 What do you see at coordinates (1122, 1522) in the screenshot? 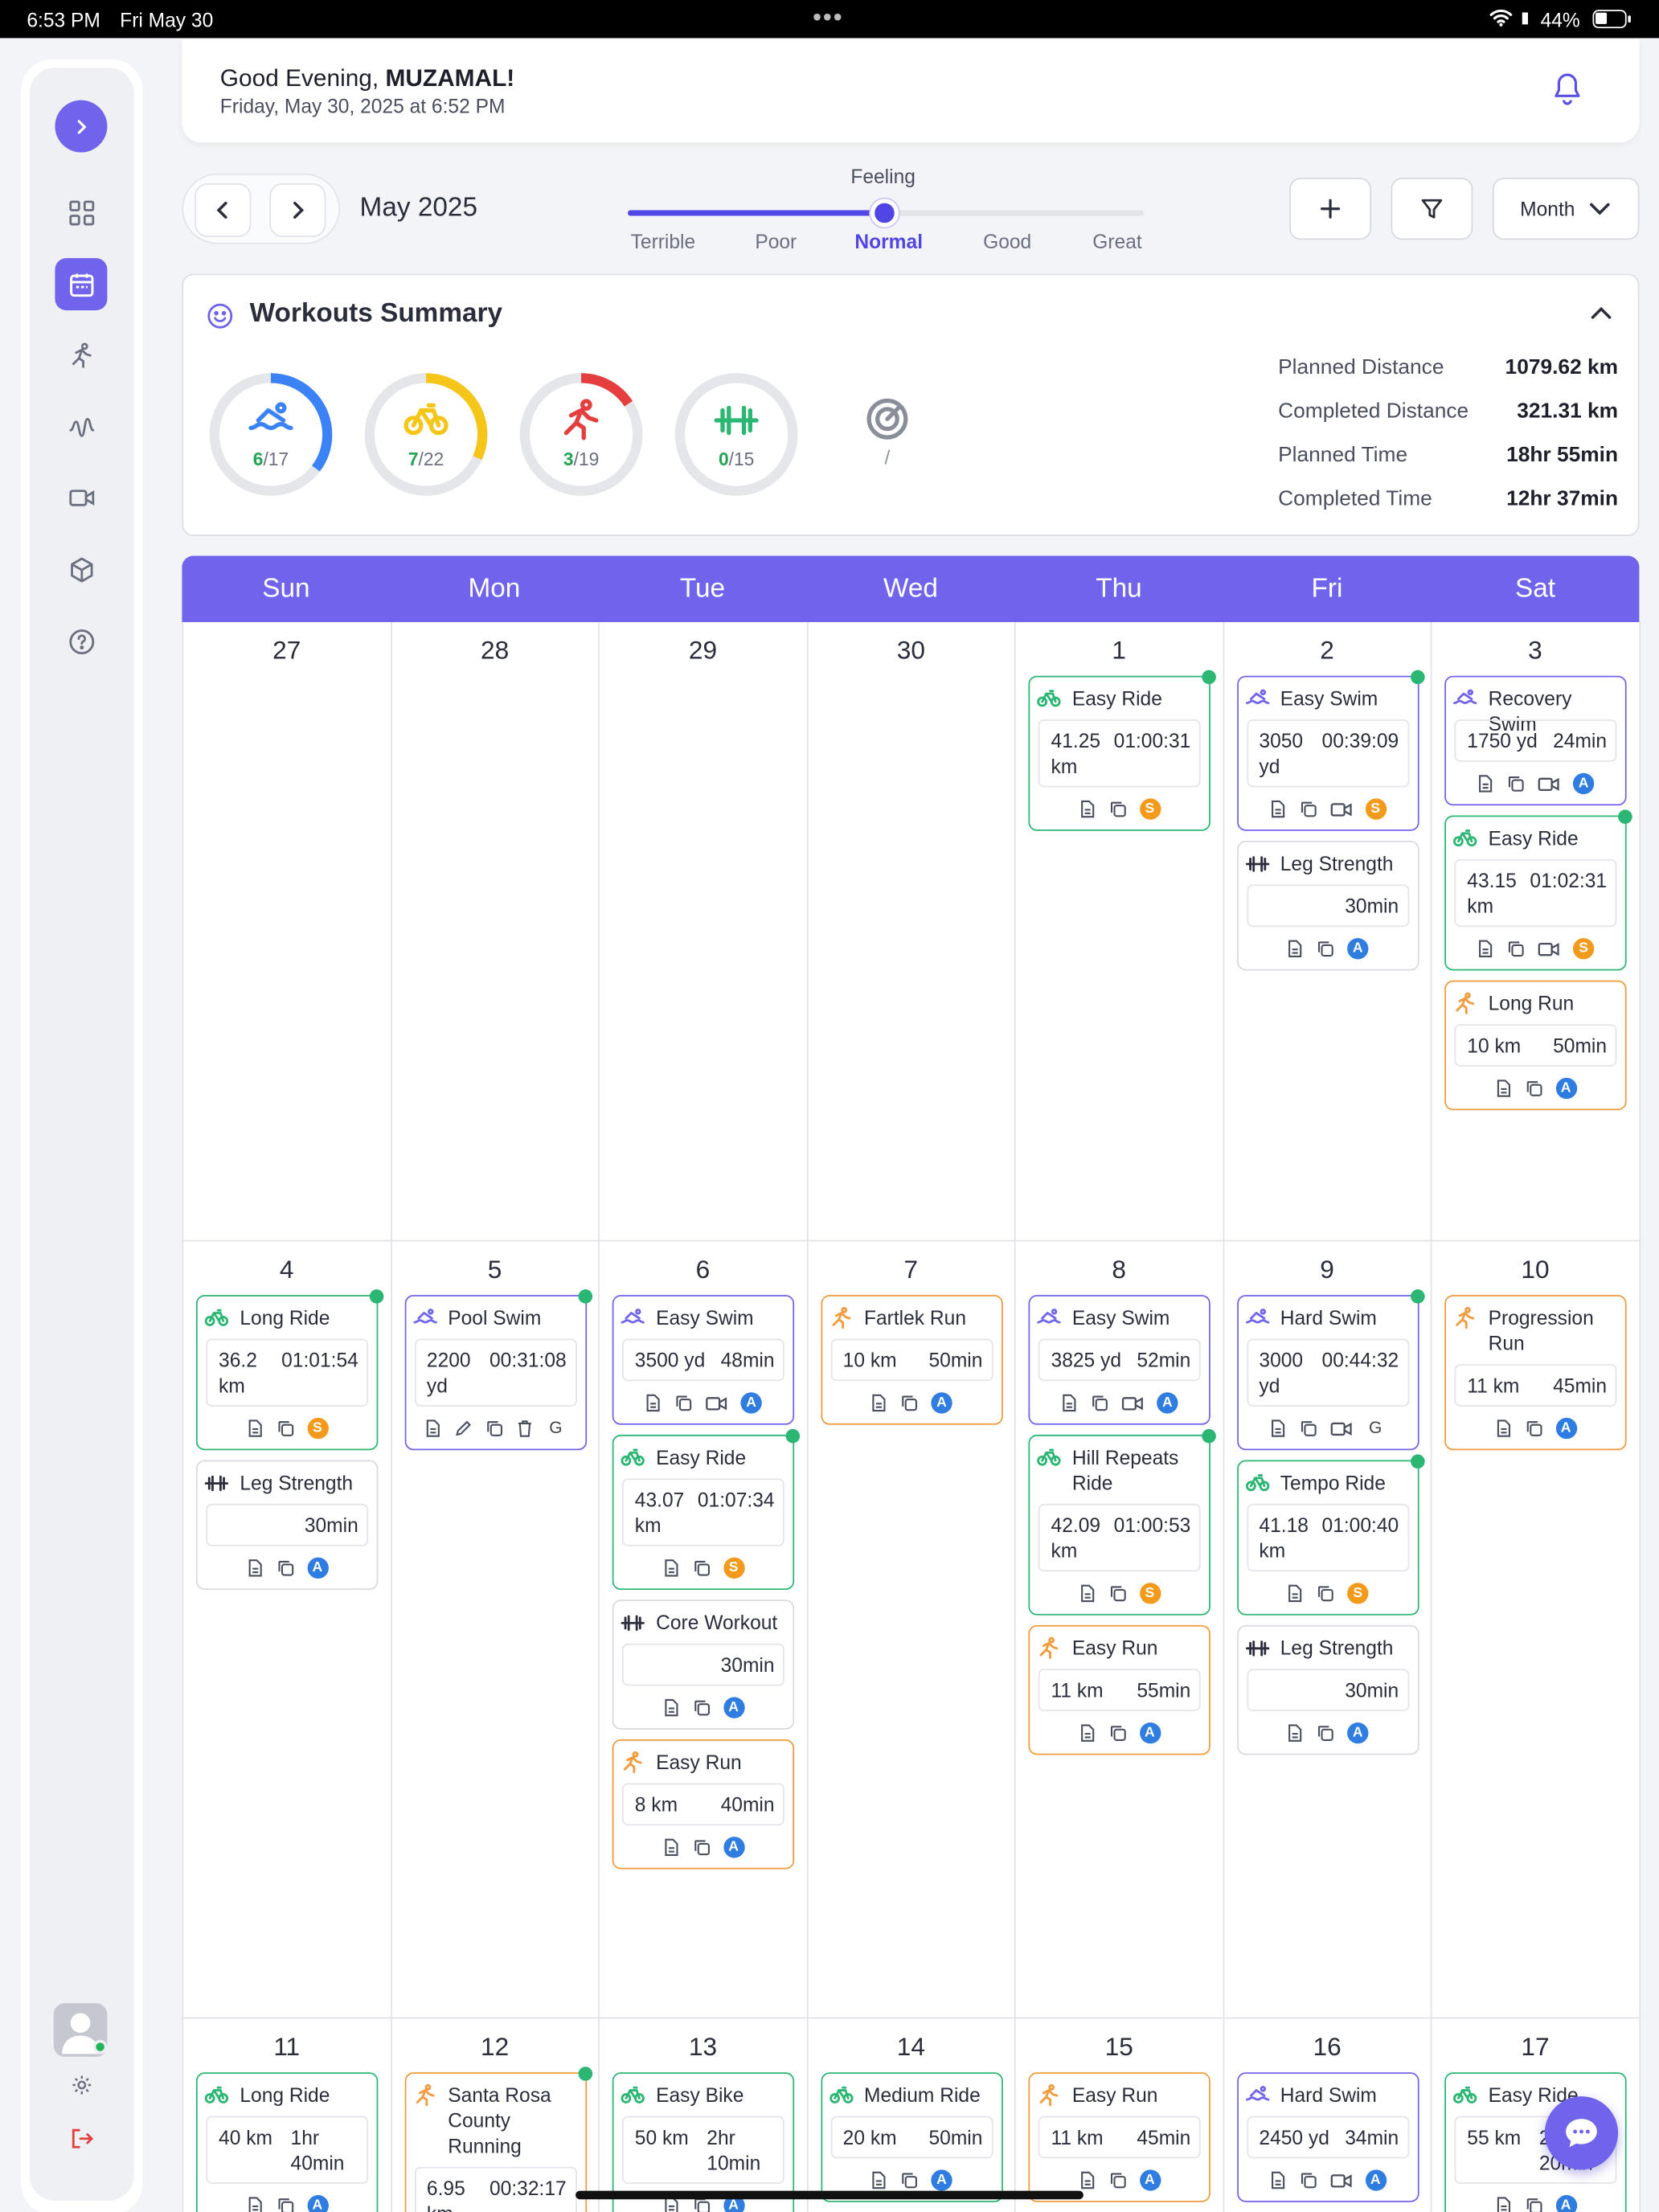
I see `workout-card: Hill Repeats Ride 42.09 km 01:00:53 S` at bounding box center [1122, 1522].